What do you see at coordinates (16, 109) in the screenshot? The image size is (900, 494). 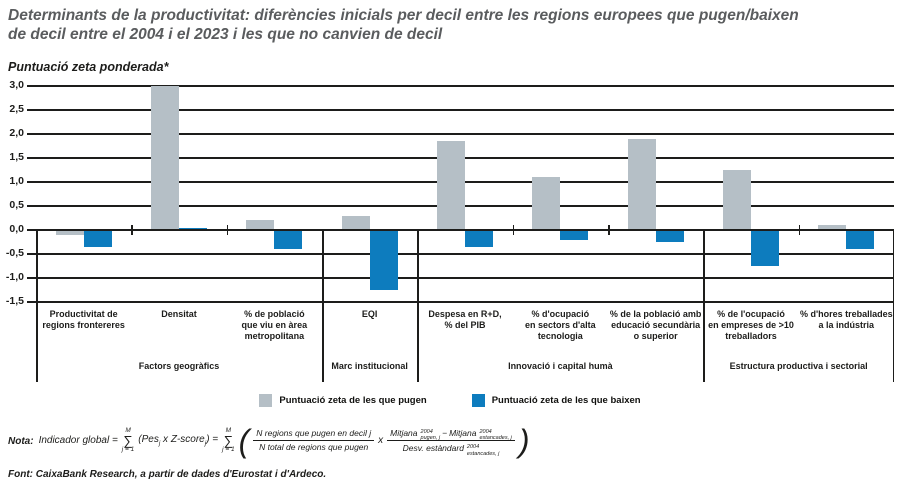 I see `y-tick-label: 2,5` at bounding box center [16, 109].